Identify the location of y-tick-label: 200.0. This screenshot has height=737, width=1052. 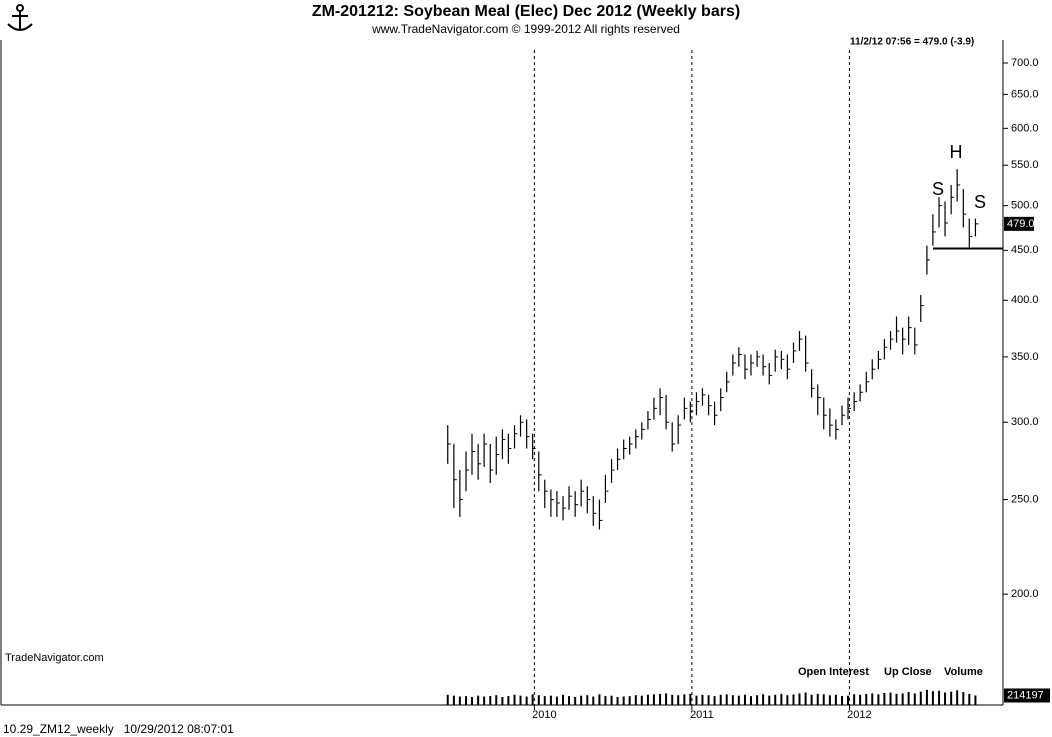
(1025, 594).